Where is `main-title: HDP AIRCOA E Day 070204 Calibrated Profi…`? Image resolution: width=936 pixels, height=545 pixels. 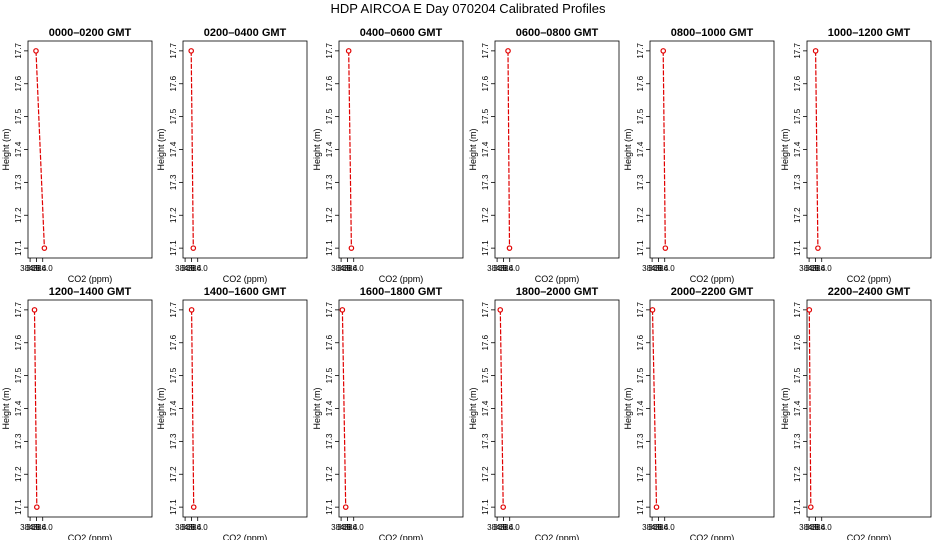 main-title: HDP AIRCOA E Day 070204 Calibrated Profi… is located at coordinates (468, 8).